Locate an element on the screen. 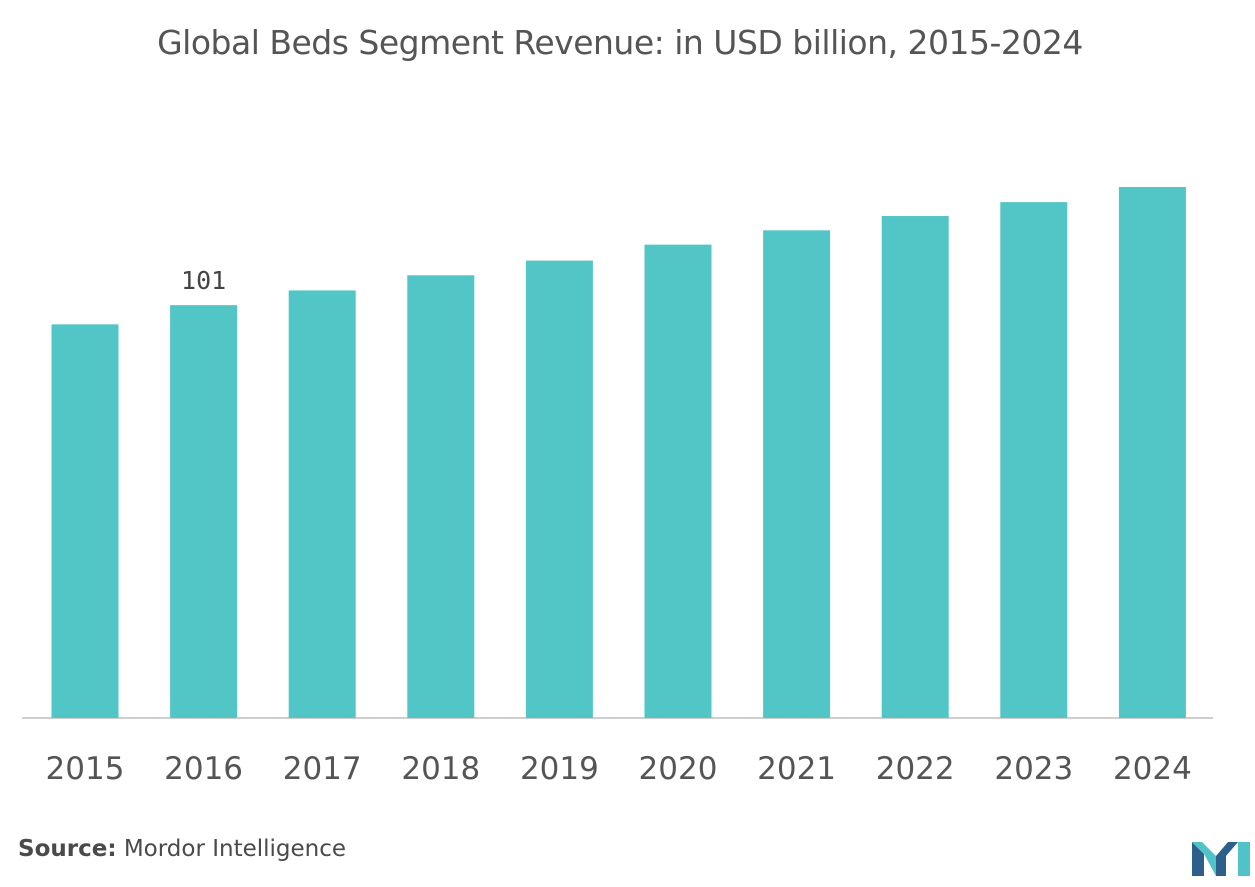  x-tick-label-2024: 2024 is located at coordinates (1152, 769).